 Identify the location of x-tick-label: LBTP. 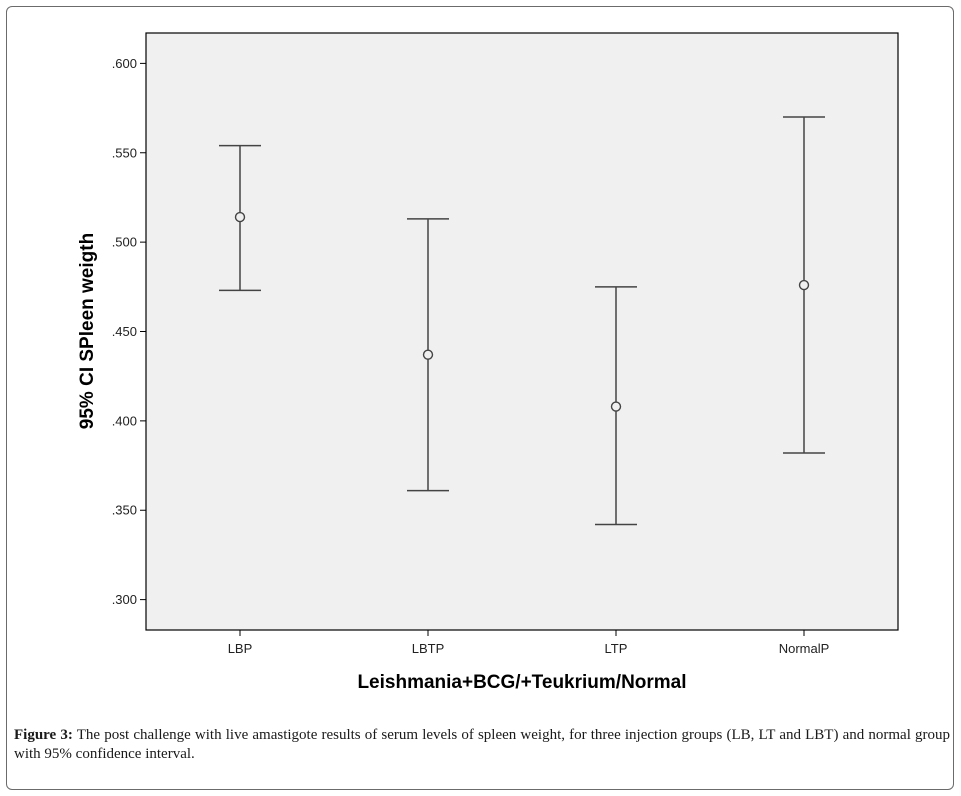
(428, 648).